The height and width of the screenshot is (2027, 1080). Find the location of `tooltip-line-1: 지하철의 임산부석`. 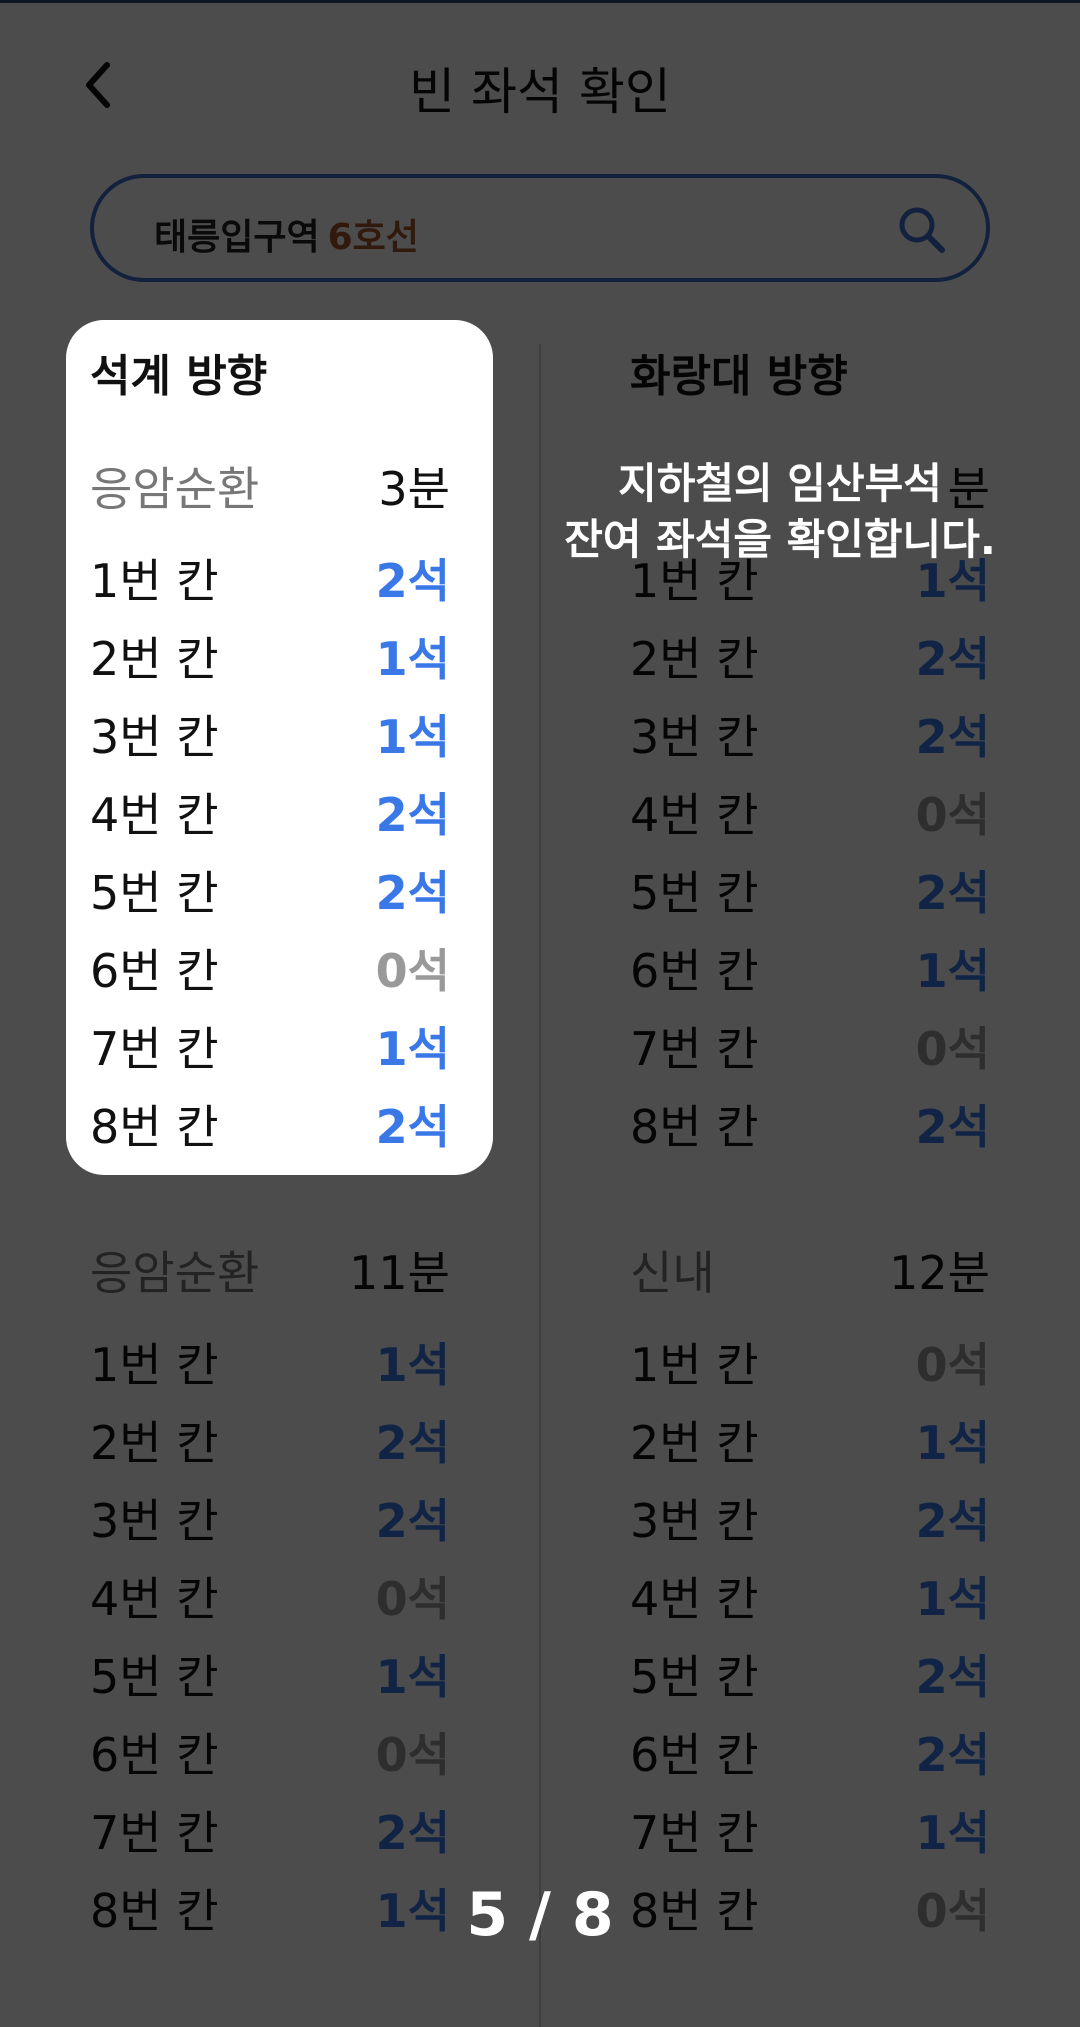

tooltip-line-1: 지하철의 임산부석 is located at coordinates (780, 483).